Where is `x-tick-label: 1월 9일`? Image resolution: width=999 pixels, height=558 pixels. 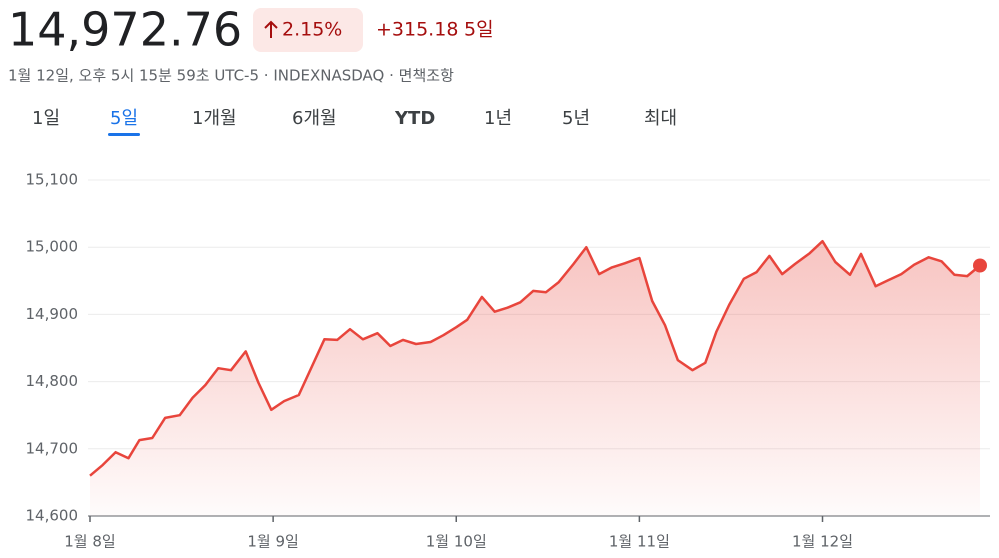 x-tick-label: 1월 9일 is located at coordinates (272, 542).